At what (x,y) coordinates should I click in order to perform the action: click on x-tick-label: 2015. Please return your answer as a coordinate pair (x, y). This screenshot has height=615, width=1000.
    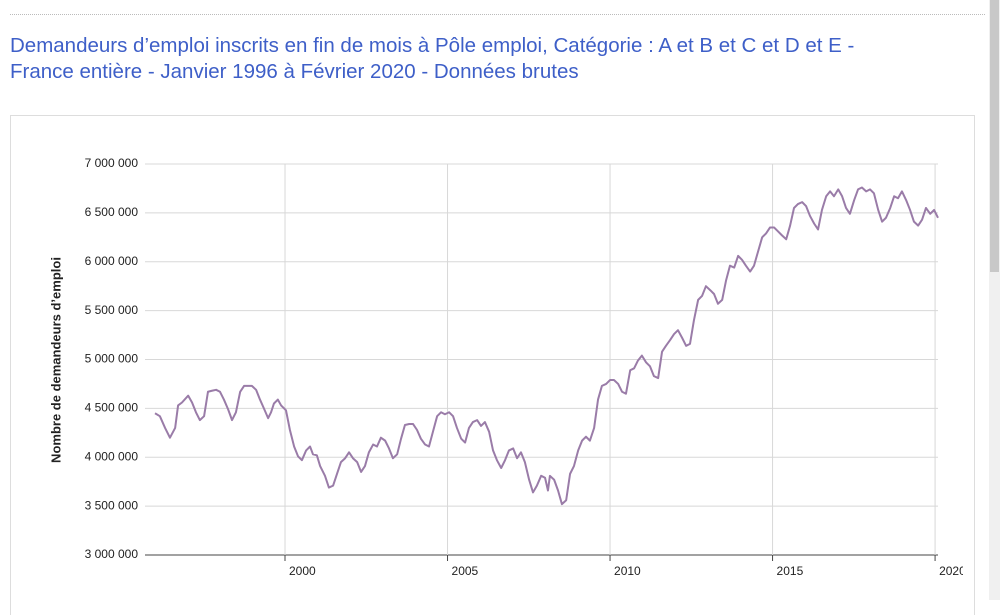
    Looking at the image, I should click on (790, 571).